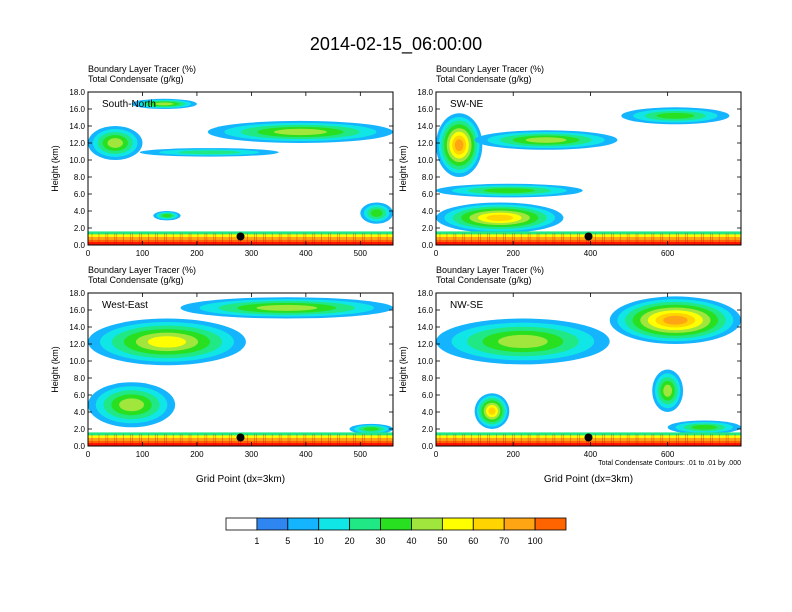  What do you see at coordinates (473, 541) in the screenshot?
I see `colorbar-label: 60` at bounding box center [473, 541].